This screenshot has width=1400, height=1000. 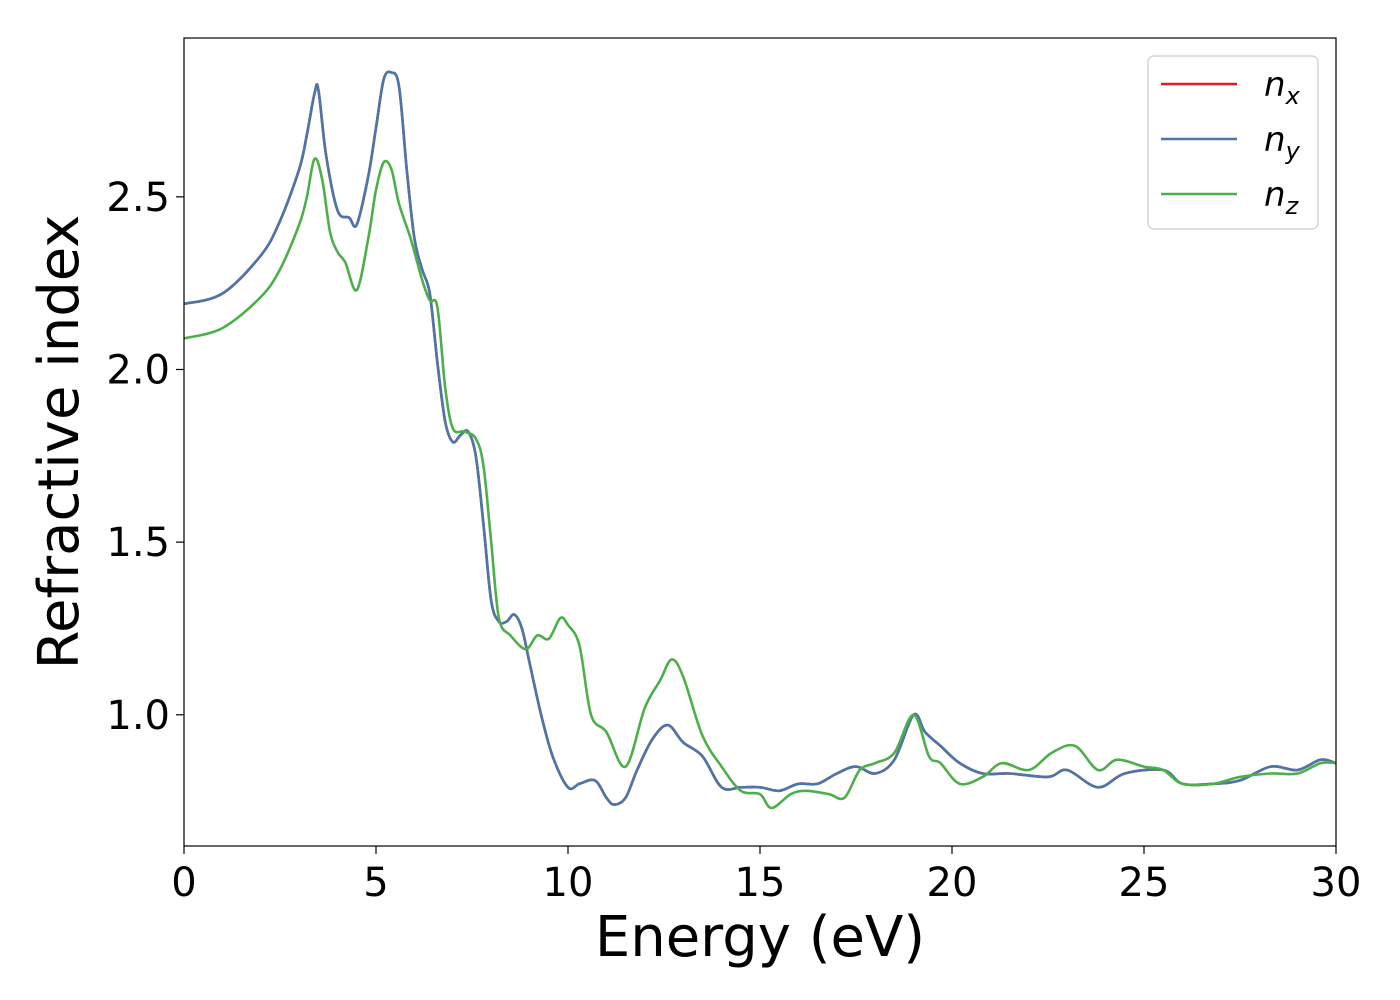 What do you see at coordinates (183, 883) in the screenshot?
I see `x-tick-label: 0` at bounding box center [183, 883].